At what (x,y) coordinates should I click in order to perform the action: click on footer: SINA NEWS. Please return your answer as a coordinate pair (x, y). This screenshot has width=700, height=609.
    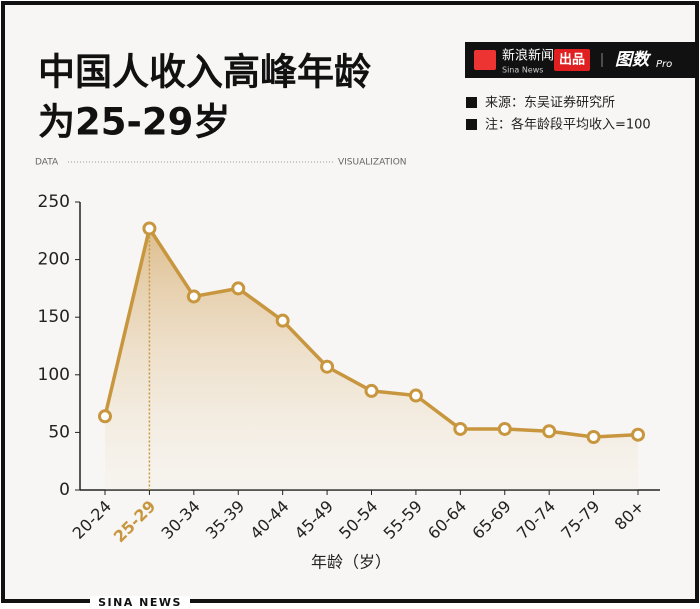
    Looking at the image, I should click on (140, 602).